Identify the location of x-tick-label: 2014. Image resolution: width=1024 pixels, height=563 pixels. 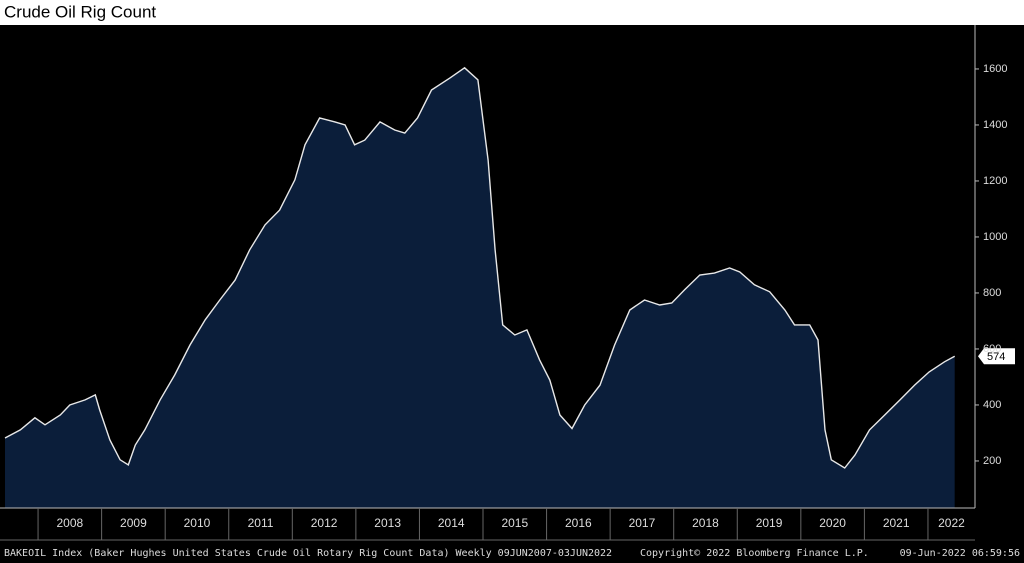
(451, 523).